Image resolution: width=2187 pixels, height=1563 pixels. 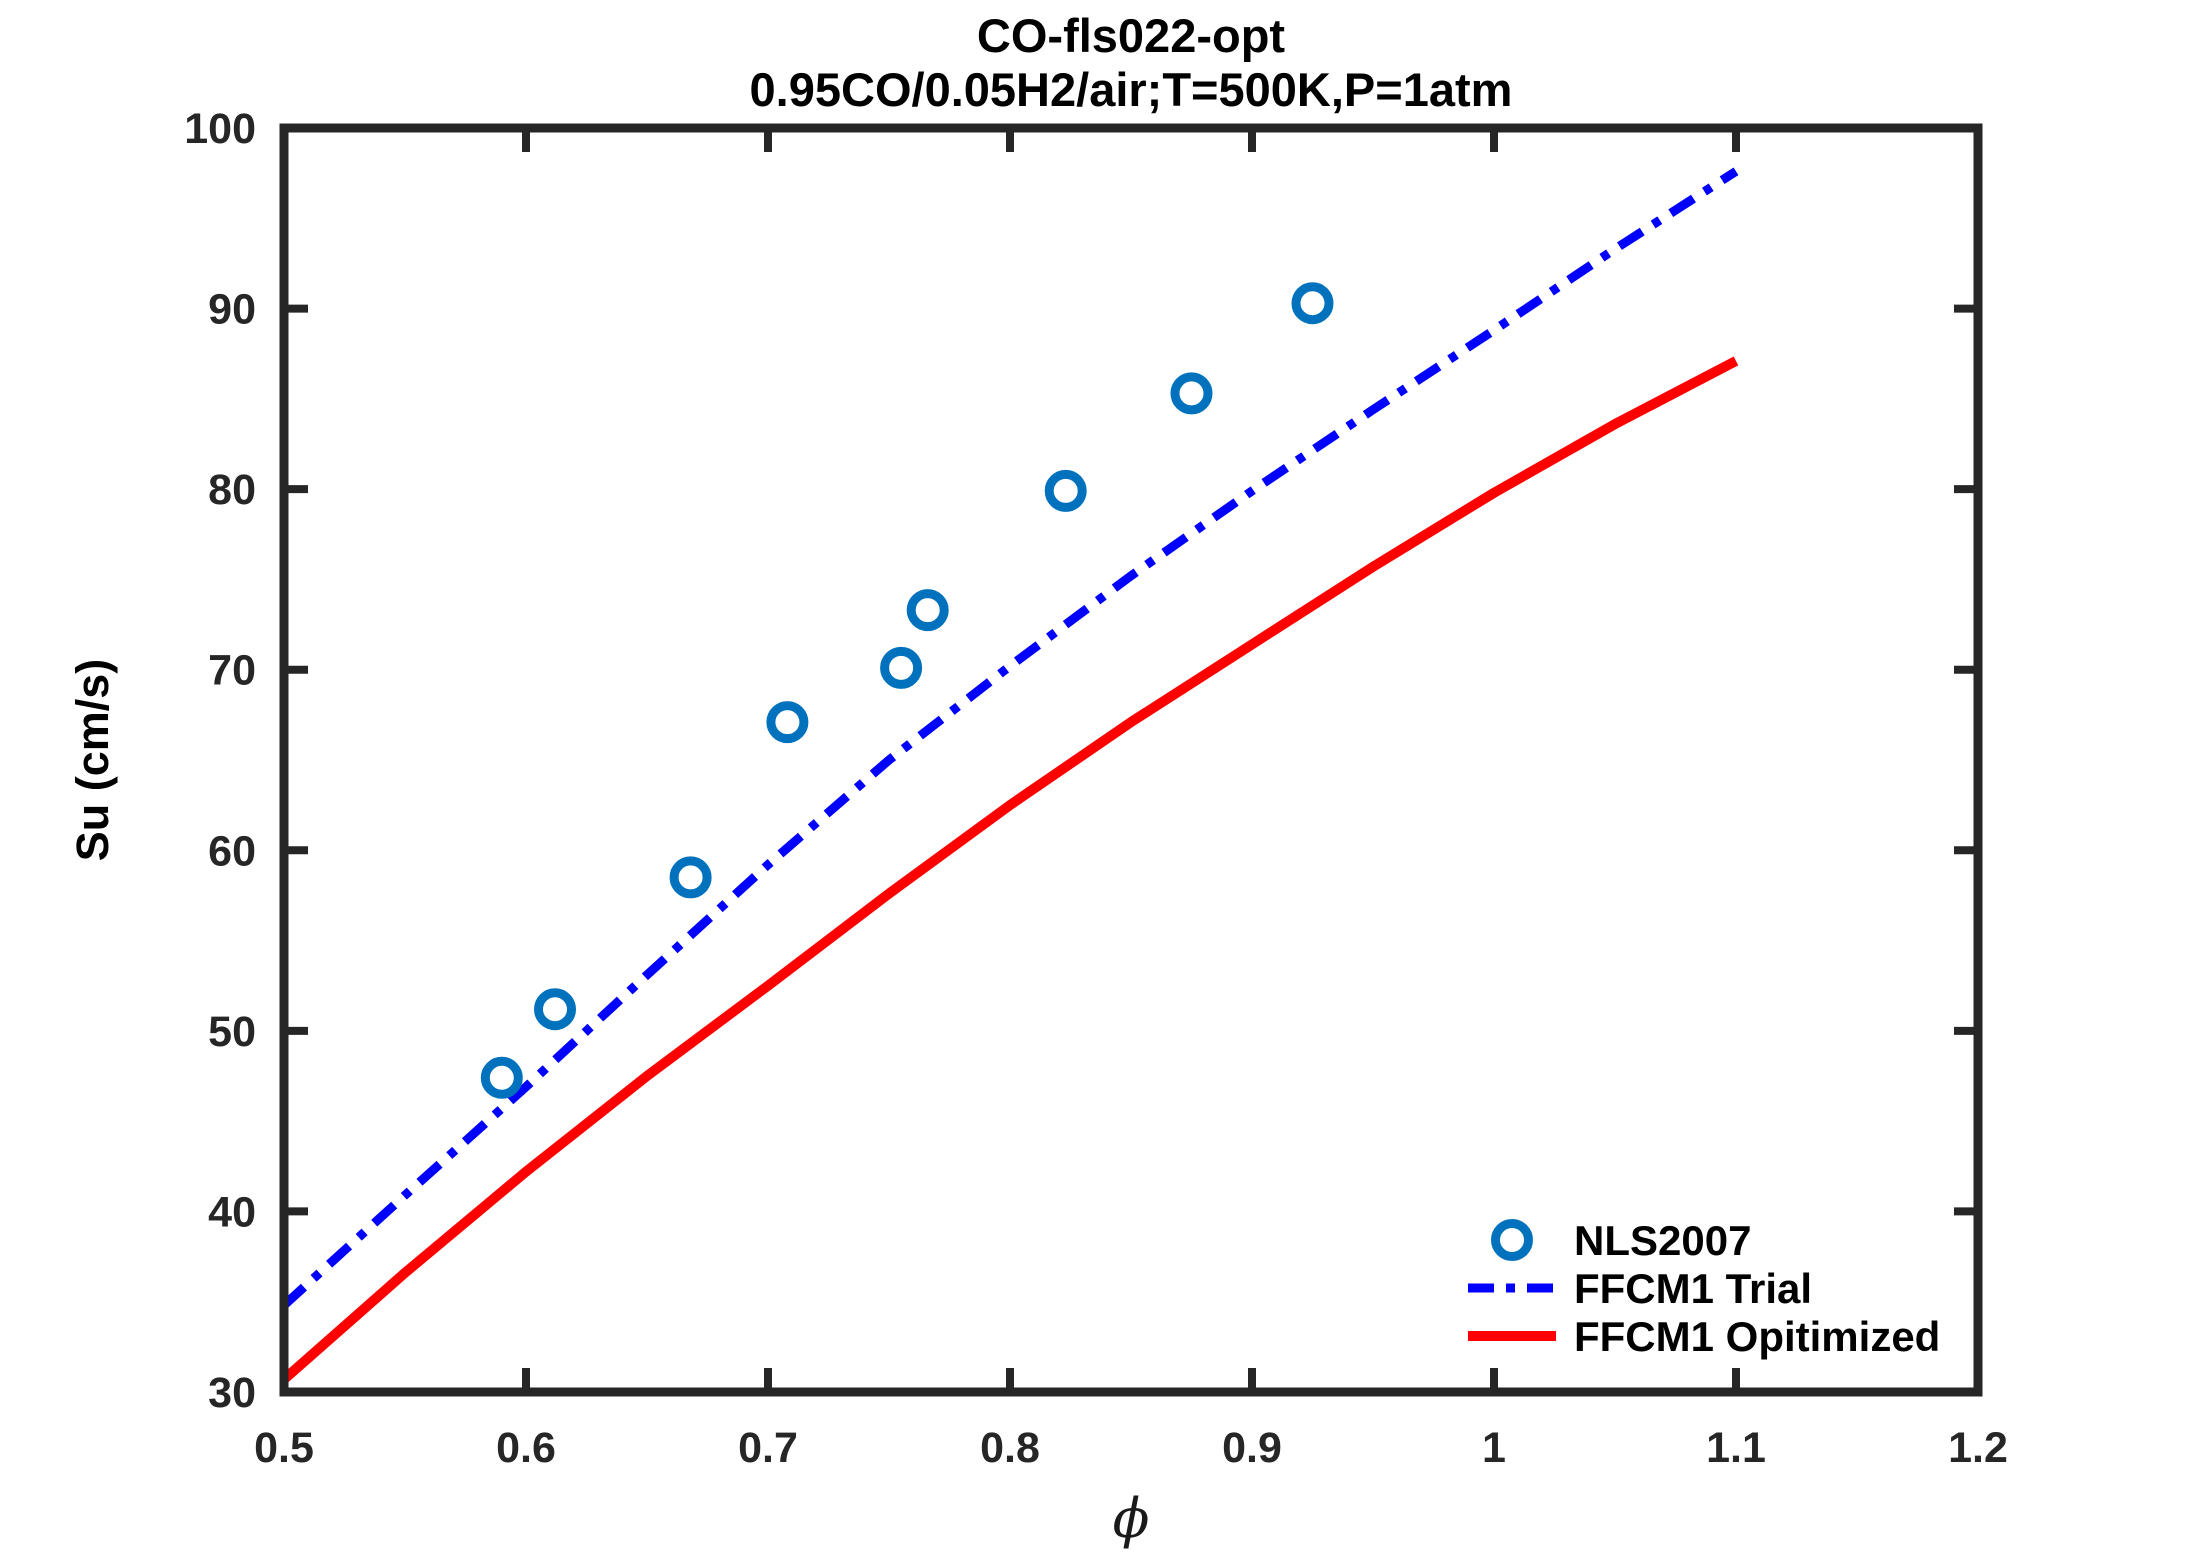 I want to click on legend-label: FFCM1 Trial, so click(x=1693, y=1288).